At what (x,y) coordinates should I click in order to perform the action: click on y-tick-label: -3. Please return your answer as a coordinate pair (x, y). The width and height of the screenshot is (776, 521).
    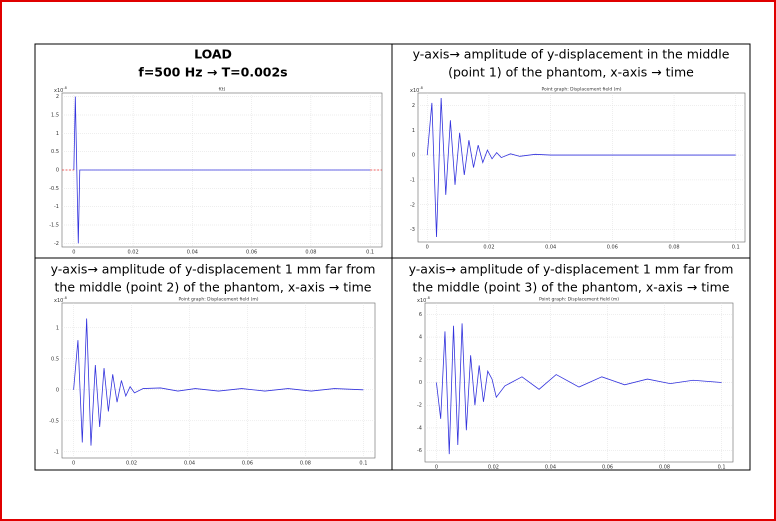
    Looking at the image, I should click on (412, 230).